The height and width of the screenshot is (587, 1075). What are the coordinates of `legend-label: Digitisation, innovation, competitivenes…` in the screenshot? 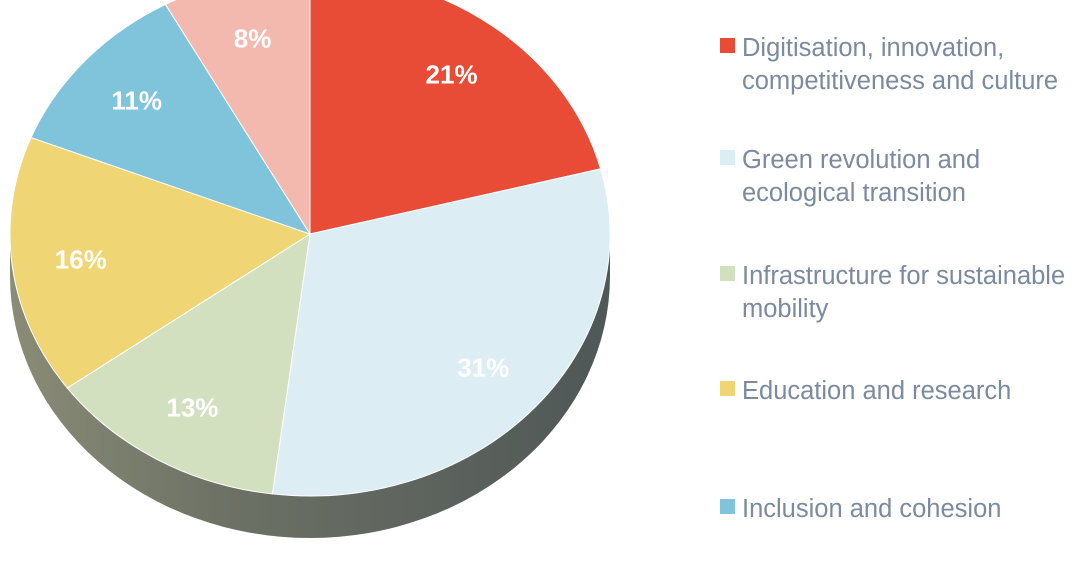 It's located at (900, 64).